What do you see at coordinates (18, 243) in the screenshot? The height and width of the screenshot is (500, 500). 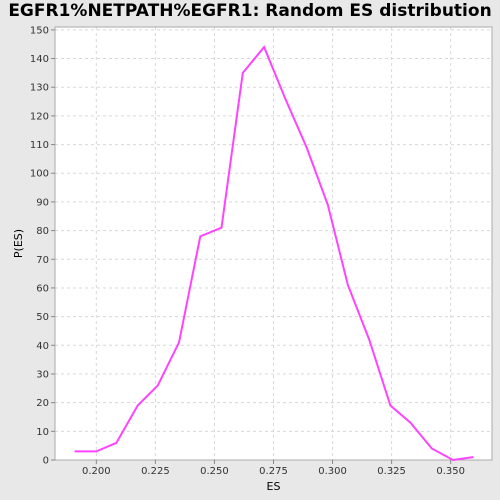 I see `y-axis-label: P(ES)` at bounding box center [18, 243].